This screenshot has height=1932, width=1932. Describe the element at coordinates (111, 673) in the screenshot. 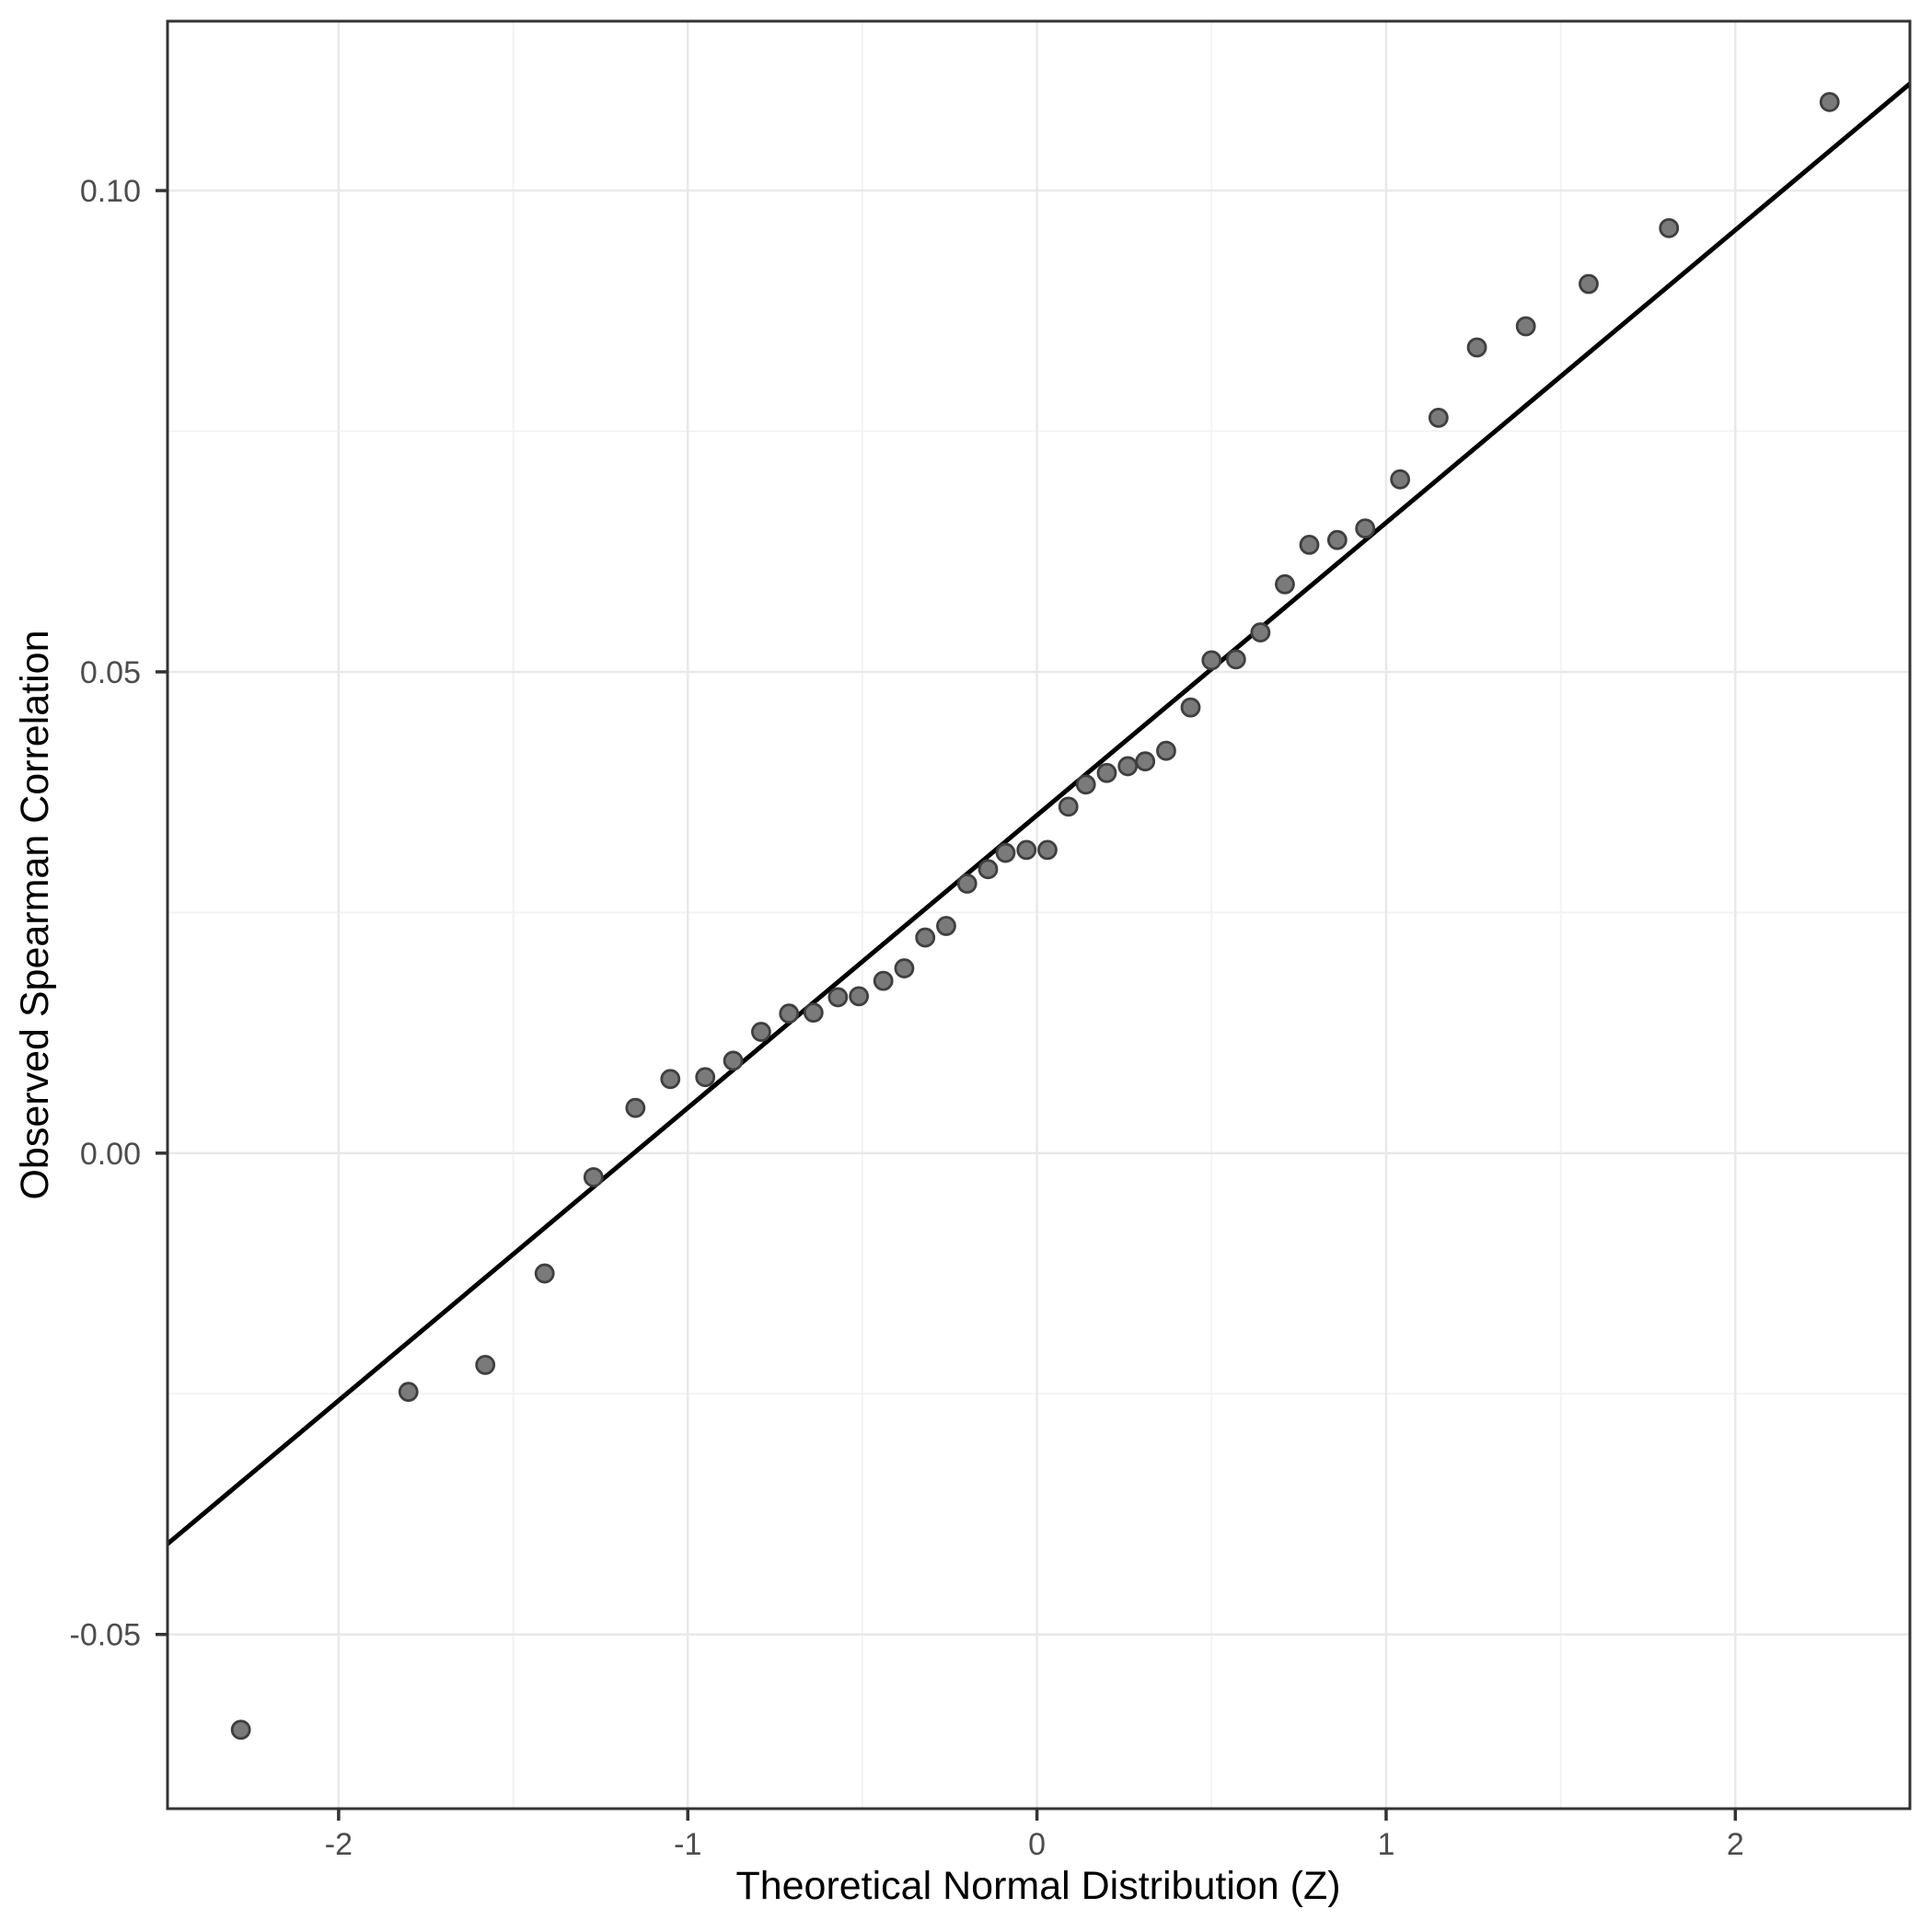

I see `y-tick-label: 0.05` at that location.